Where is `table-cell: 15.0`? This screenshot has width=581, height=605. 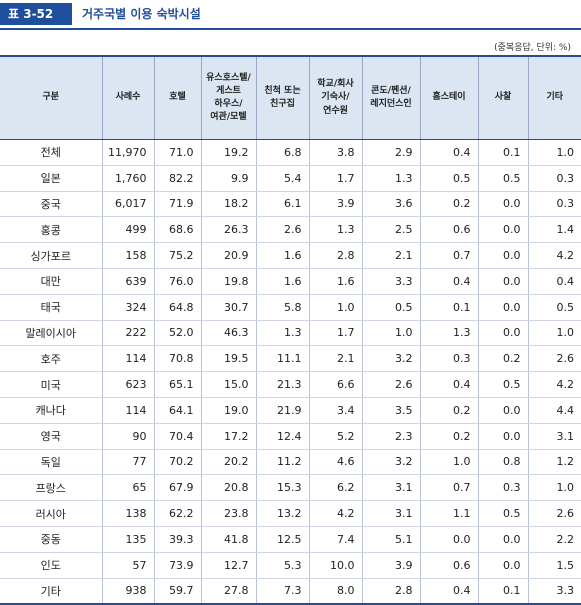
table-cell: 15.0 is located at coordinates (228, 384).